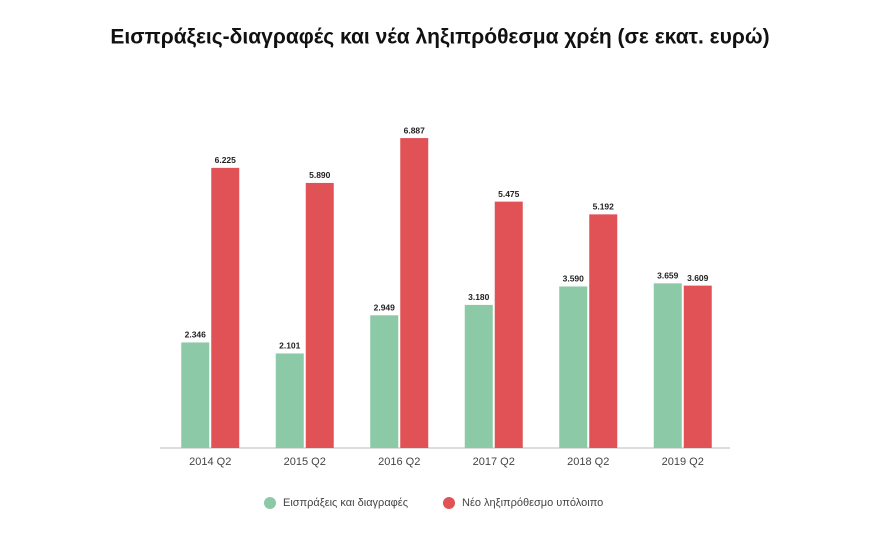  What do you see at coordinates (290, 346) in the screenshot?
I see `value-label: 2.101` at bounding box center [290, 346].